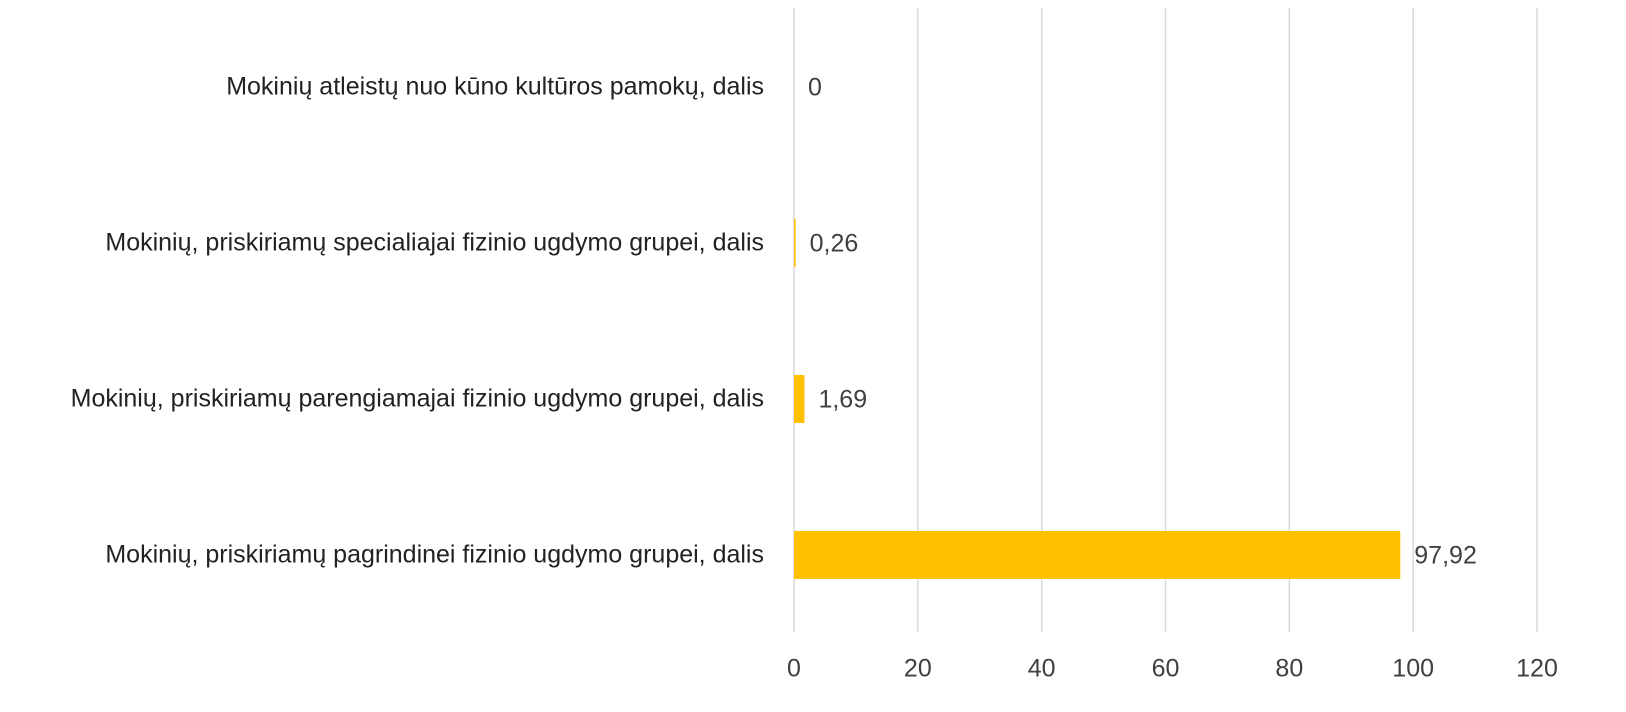  I want to click on x-tick-label: 100, so click(1413, 669).